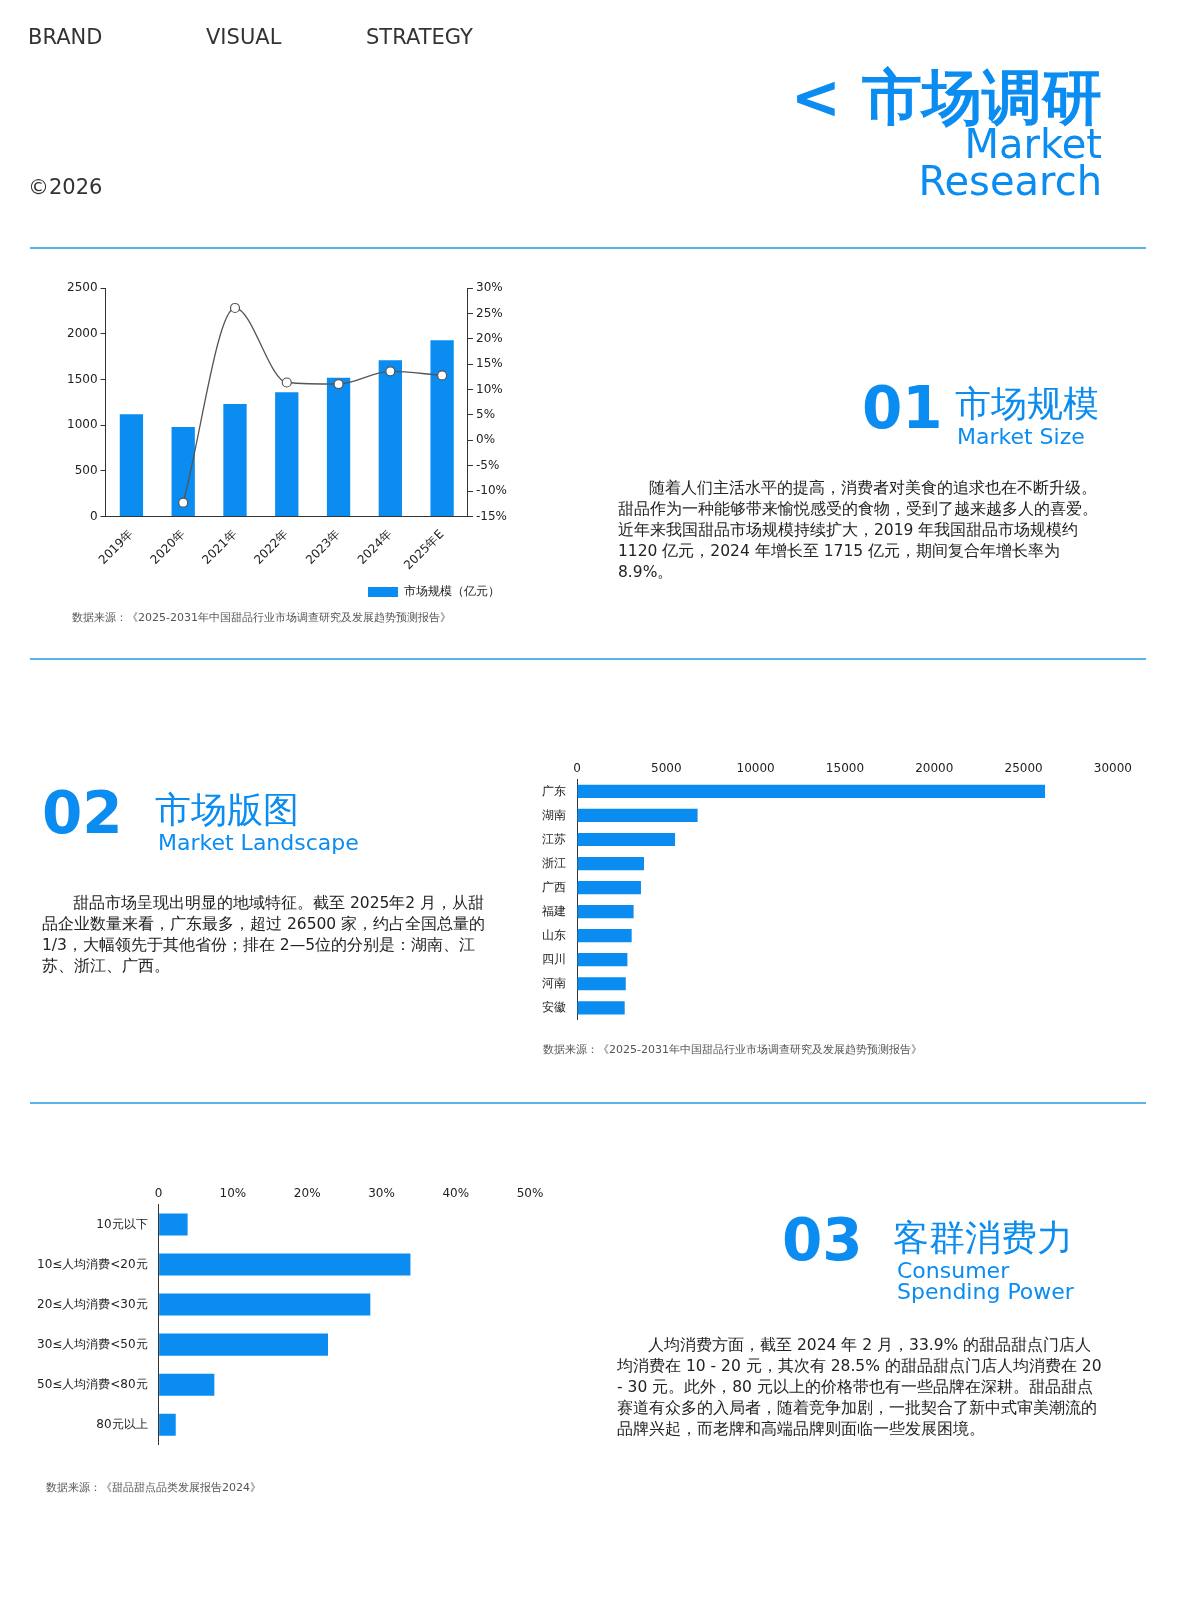  Describe the element at coordinates (153, 1487) in the screenshot. I see `source-note: 数据来源：《甜品甜点品类发展报告2024》` at that location.